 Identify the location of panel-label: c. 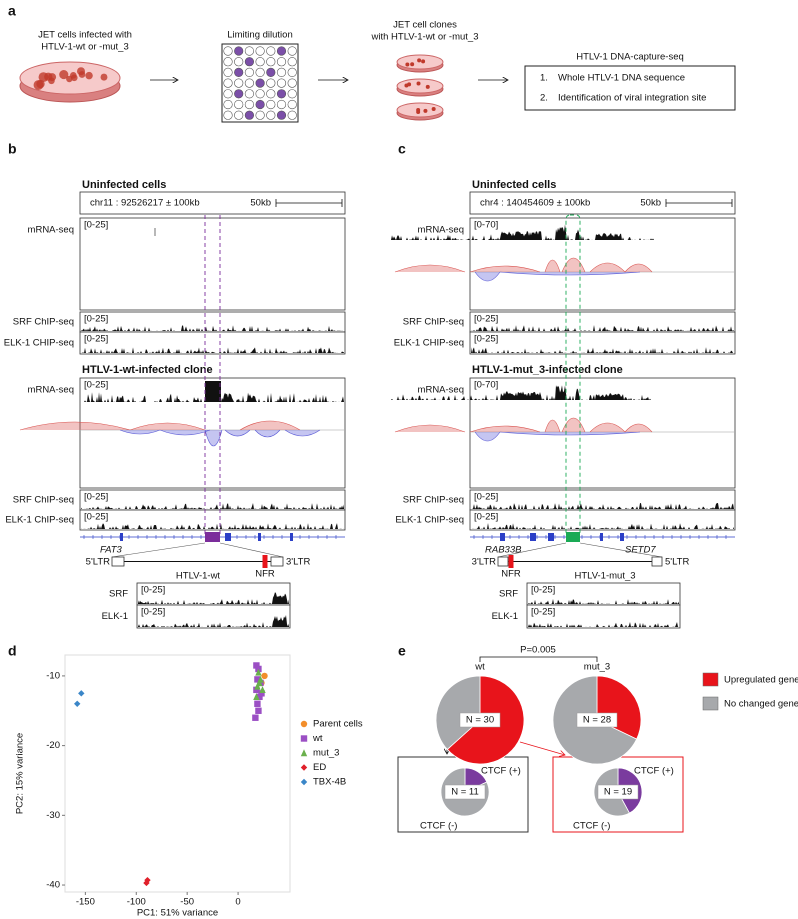
(402, 149).